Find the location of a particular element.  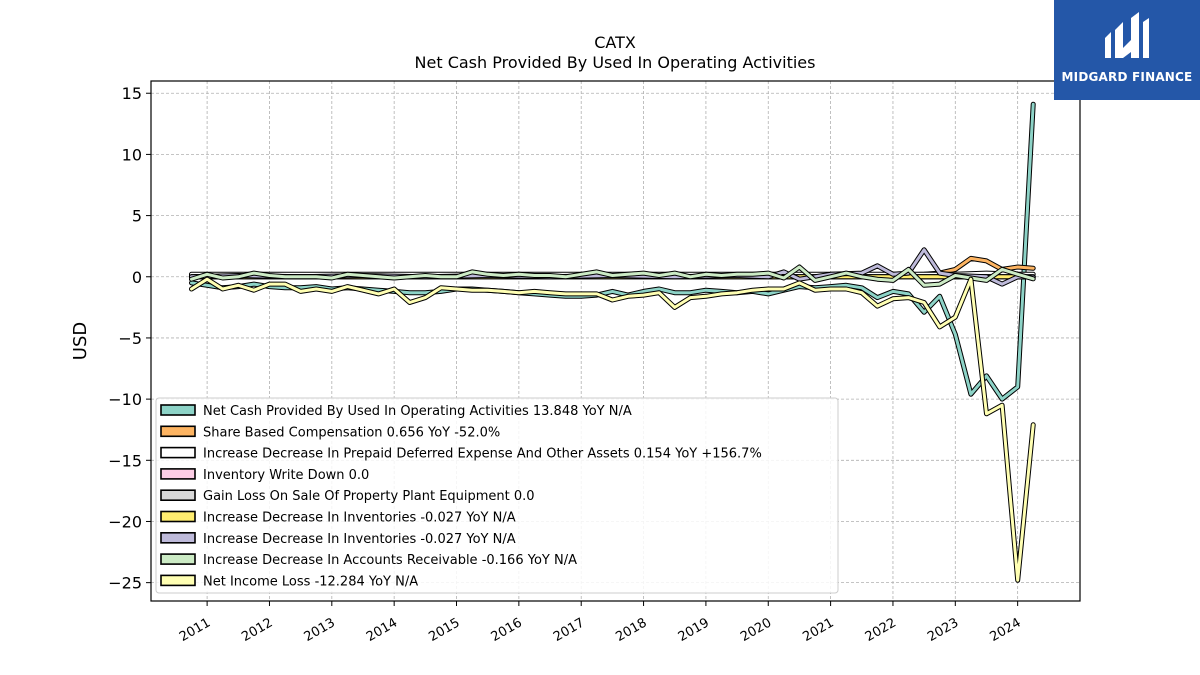

x-tick-label: 2017 is located at coordinates (569, 630).